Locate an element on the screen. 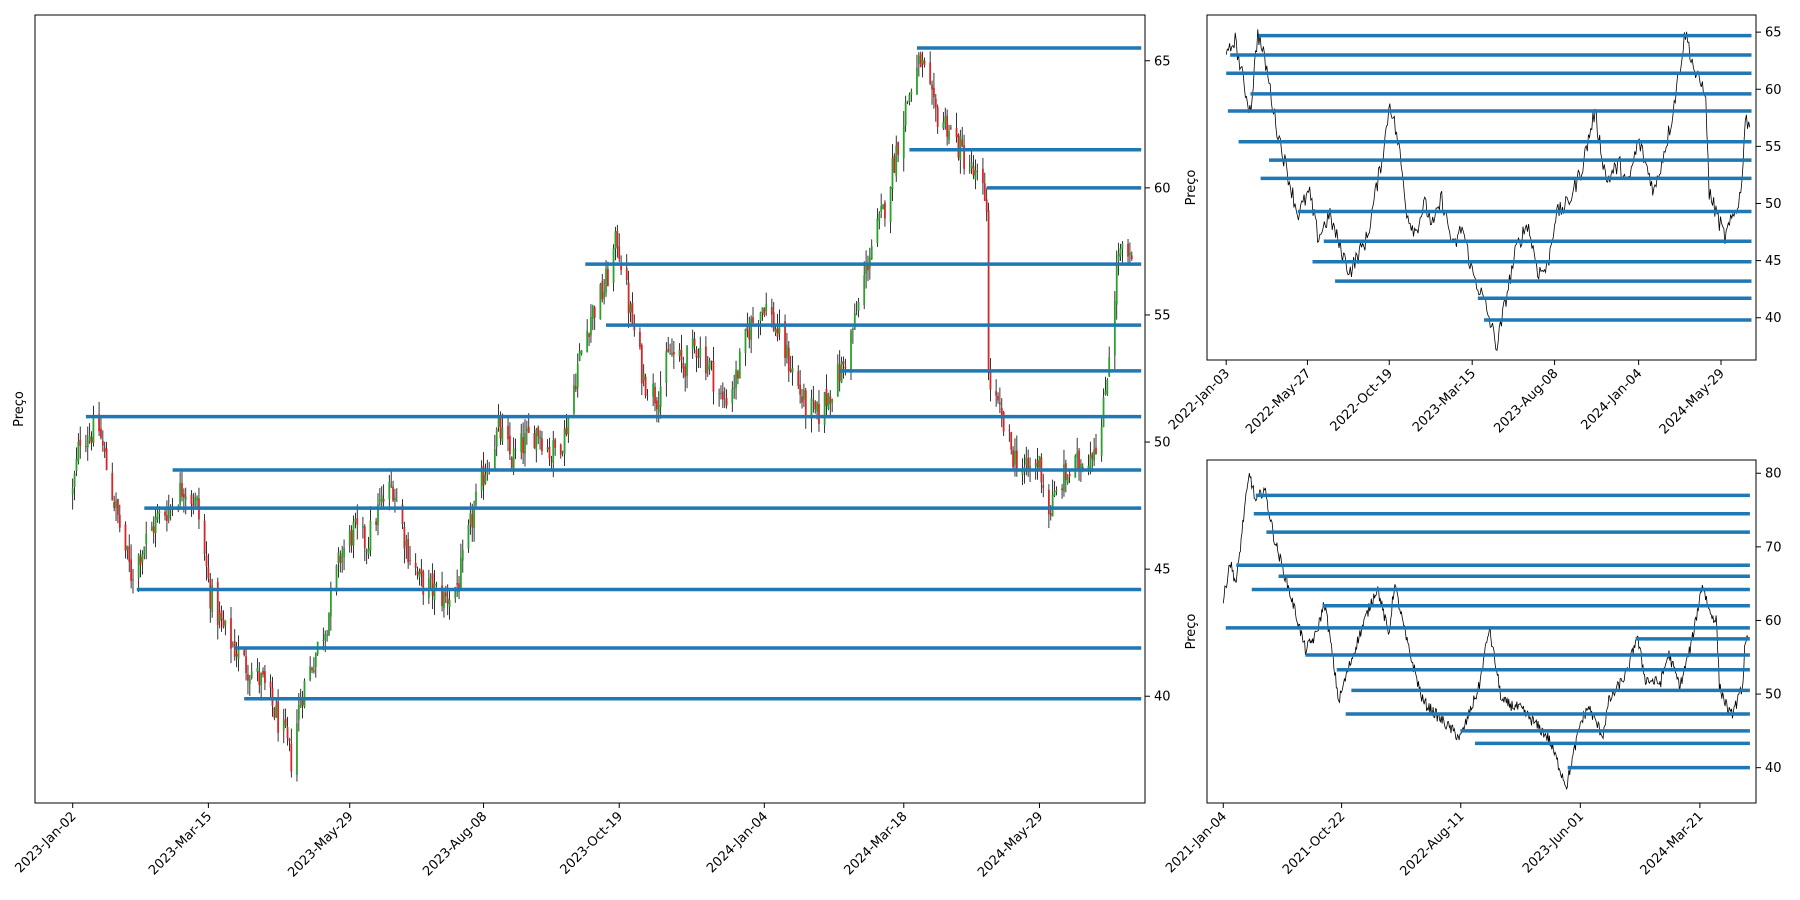 Image resolution: width=1800 pixels, height=900 pixels. y-axis-label: Preço is located at coordinates (1191, 188).